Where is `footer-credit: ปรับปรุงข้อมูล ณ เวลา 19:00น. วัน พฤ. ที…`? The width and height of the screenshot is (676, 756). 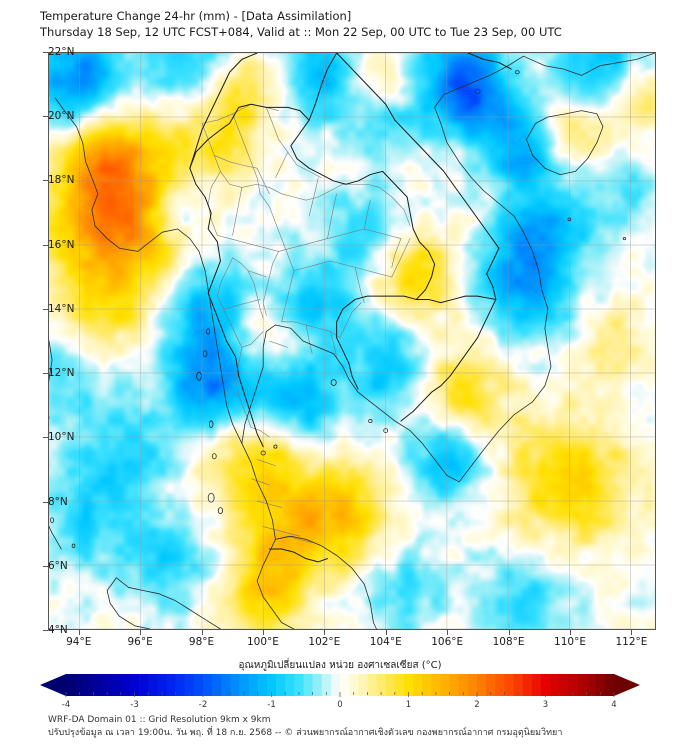 footer-credit: ปรับปรุงข้อมูล ณ เวลา 19:00น. วัน พฤ. ที… is located at coordinates (305, 733).